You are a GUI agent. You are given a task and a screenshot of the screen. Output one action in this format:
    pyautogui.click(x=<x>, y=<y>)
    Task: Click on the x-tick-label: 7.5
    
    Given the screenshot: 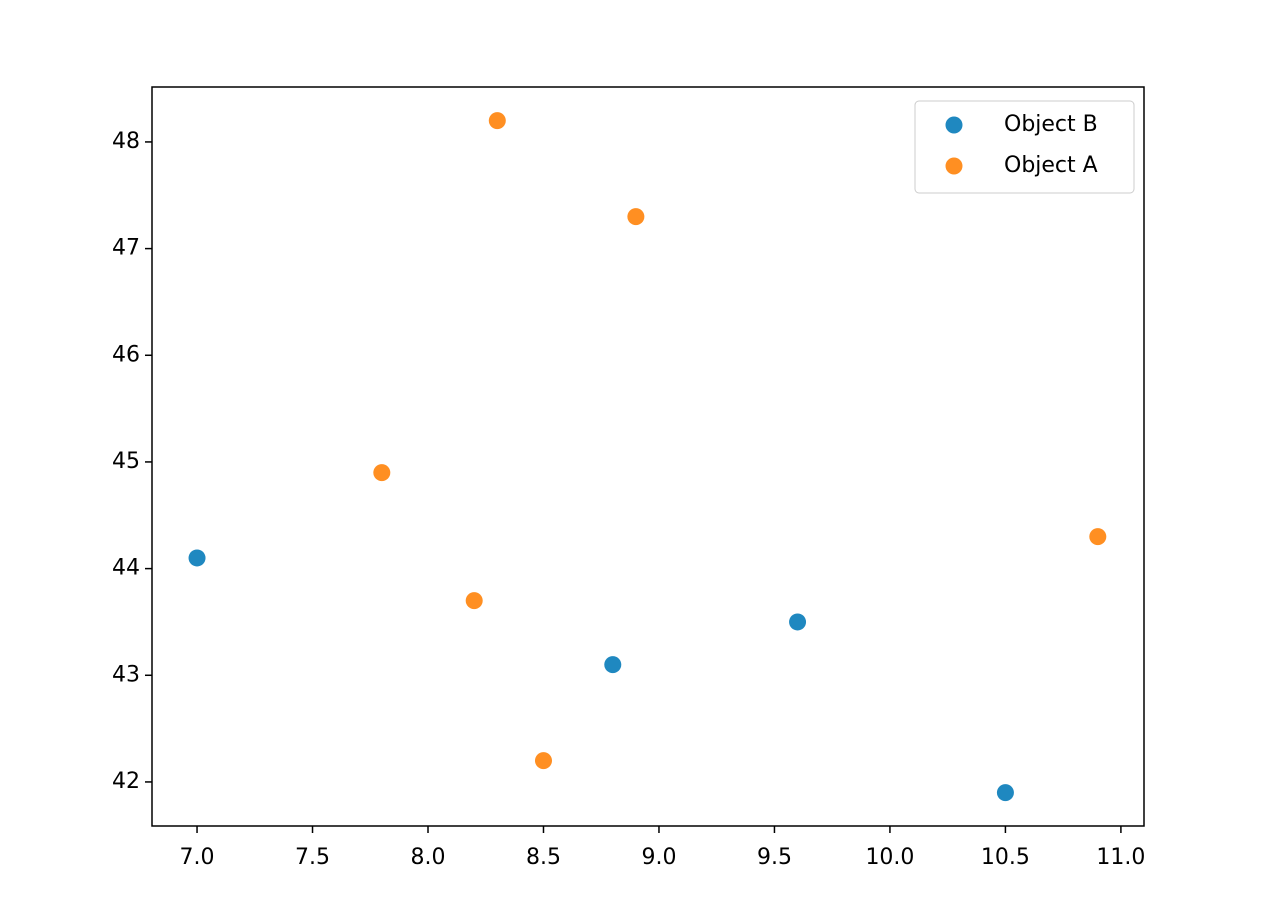 What is the action you would take?
    pyautogui.click(x=312, y=857)
    